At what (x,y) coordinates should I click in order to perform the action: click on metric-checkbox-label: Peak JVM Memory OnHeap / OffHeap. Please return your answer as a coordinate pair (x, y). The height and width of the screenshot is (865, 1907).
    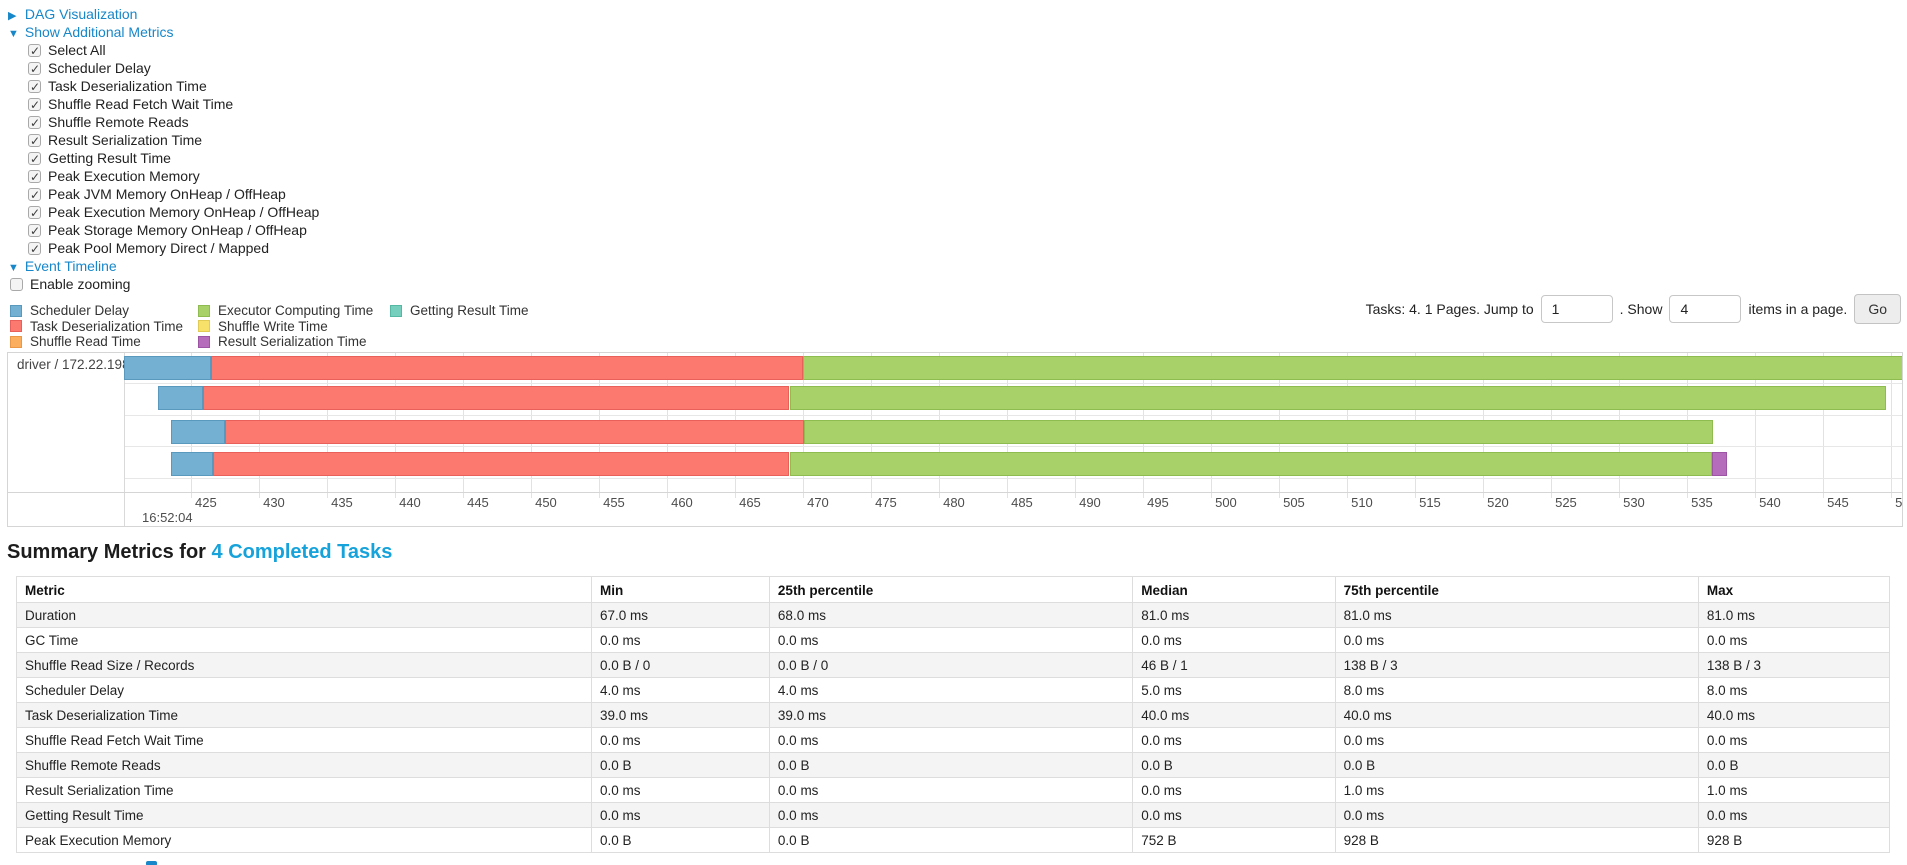
    Looking at the image, I should click on (167, 194).